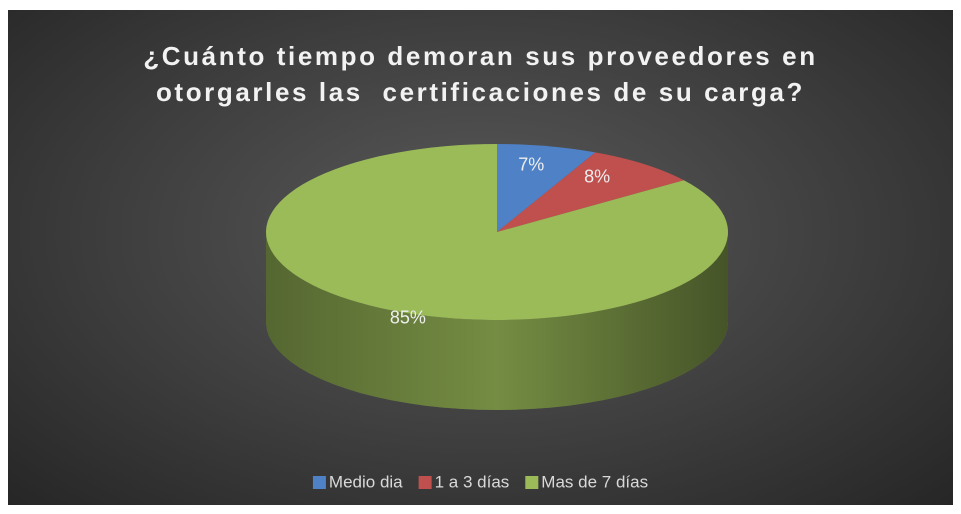 This screenshot has height=514, width=961. I want to click on legend-label: Mas de 7 días, so click(594, 481).